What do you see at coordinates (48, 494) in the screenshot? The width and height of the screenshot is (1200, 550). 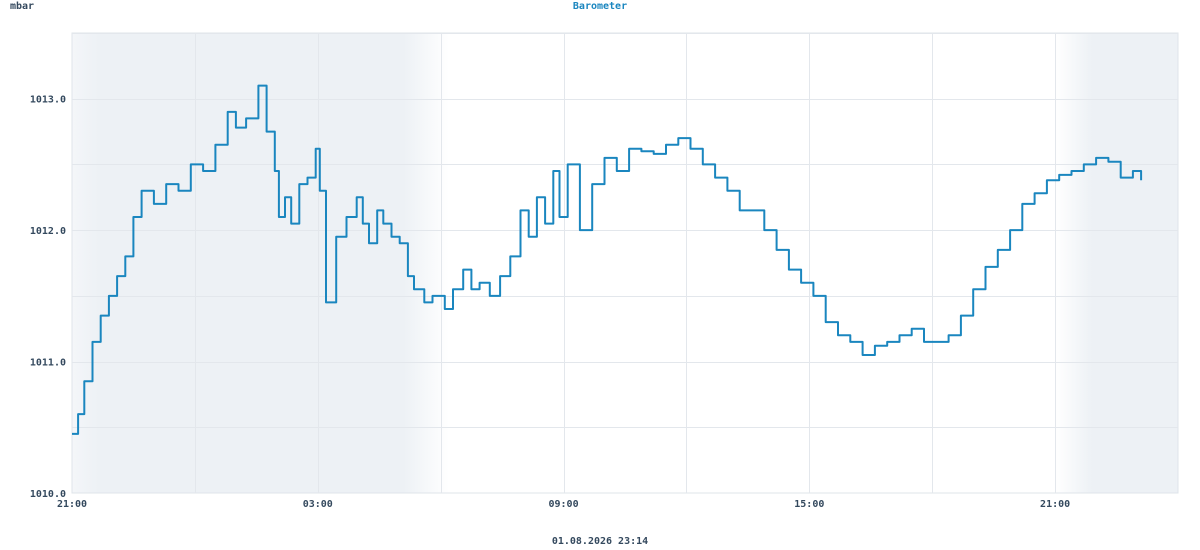 I see `y-tick-label: 1010.0` at bounding box center [48, 494].